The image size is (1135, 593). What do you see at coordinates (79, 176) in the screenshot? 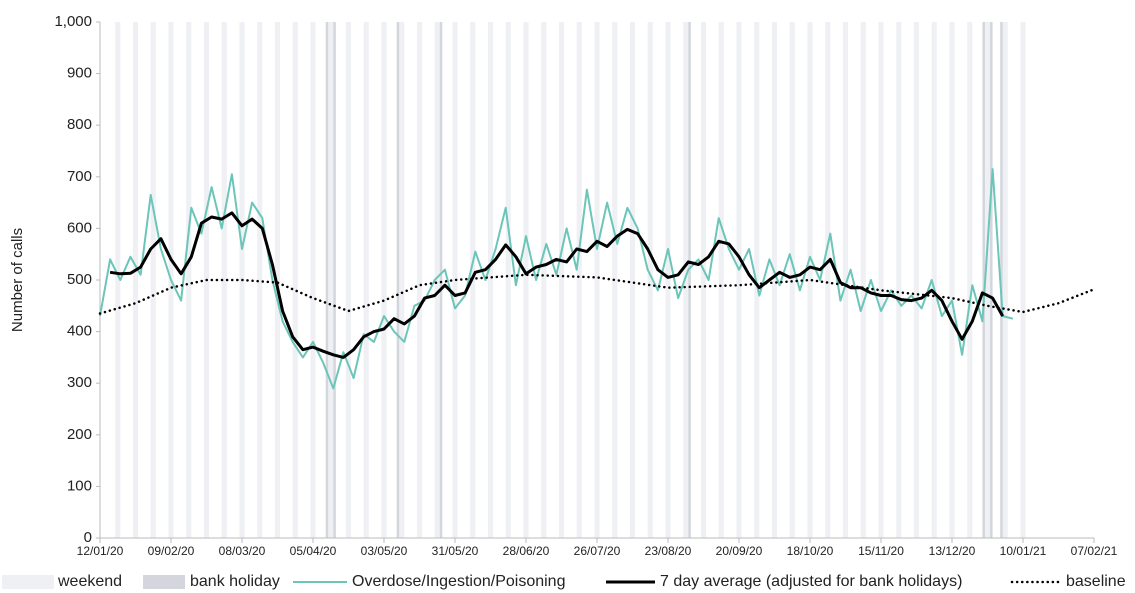
I see `y-tick-label: 700` at bounding box center [79, 176].